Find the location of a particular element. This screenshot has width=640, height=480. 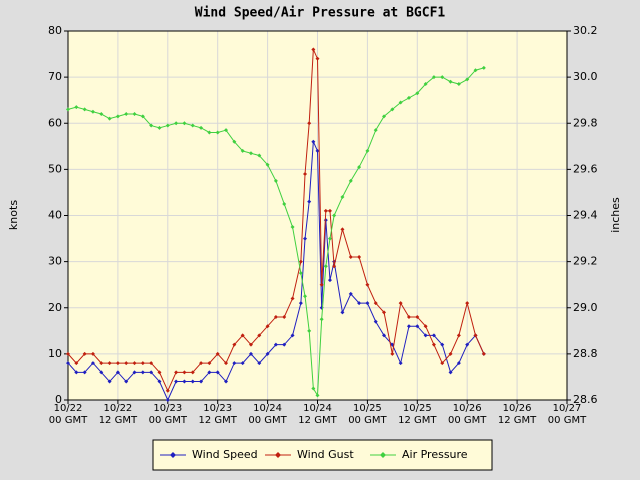

y-tick-label: 80 is located at coordinates (55, 30).